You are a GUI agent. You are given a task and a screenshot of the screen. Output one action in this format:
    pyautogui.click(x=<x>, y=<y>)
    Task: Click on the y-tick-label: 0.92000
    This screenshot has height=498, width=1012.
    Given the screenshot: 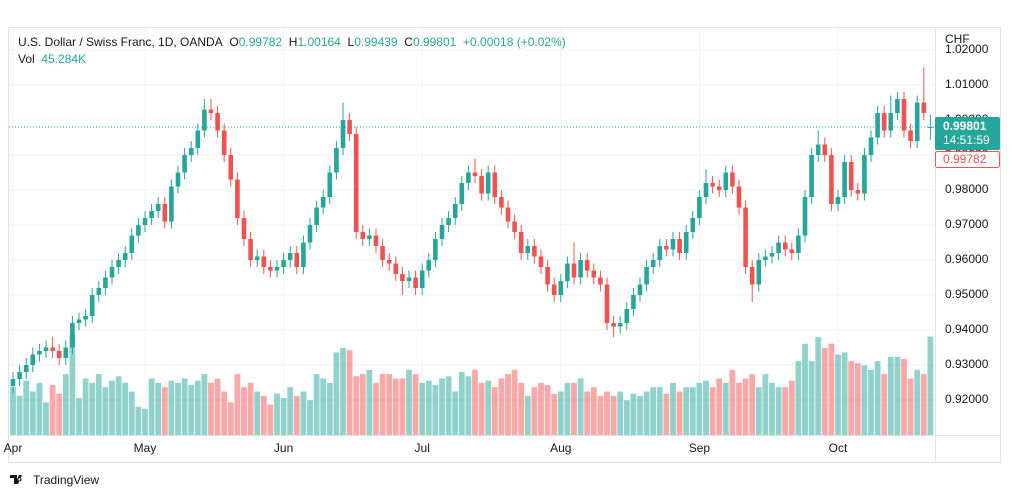 What is the action you would take?
    pyautogui.click(x=967, y=399)
    